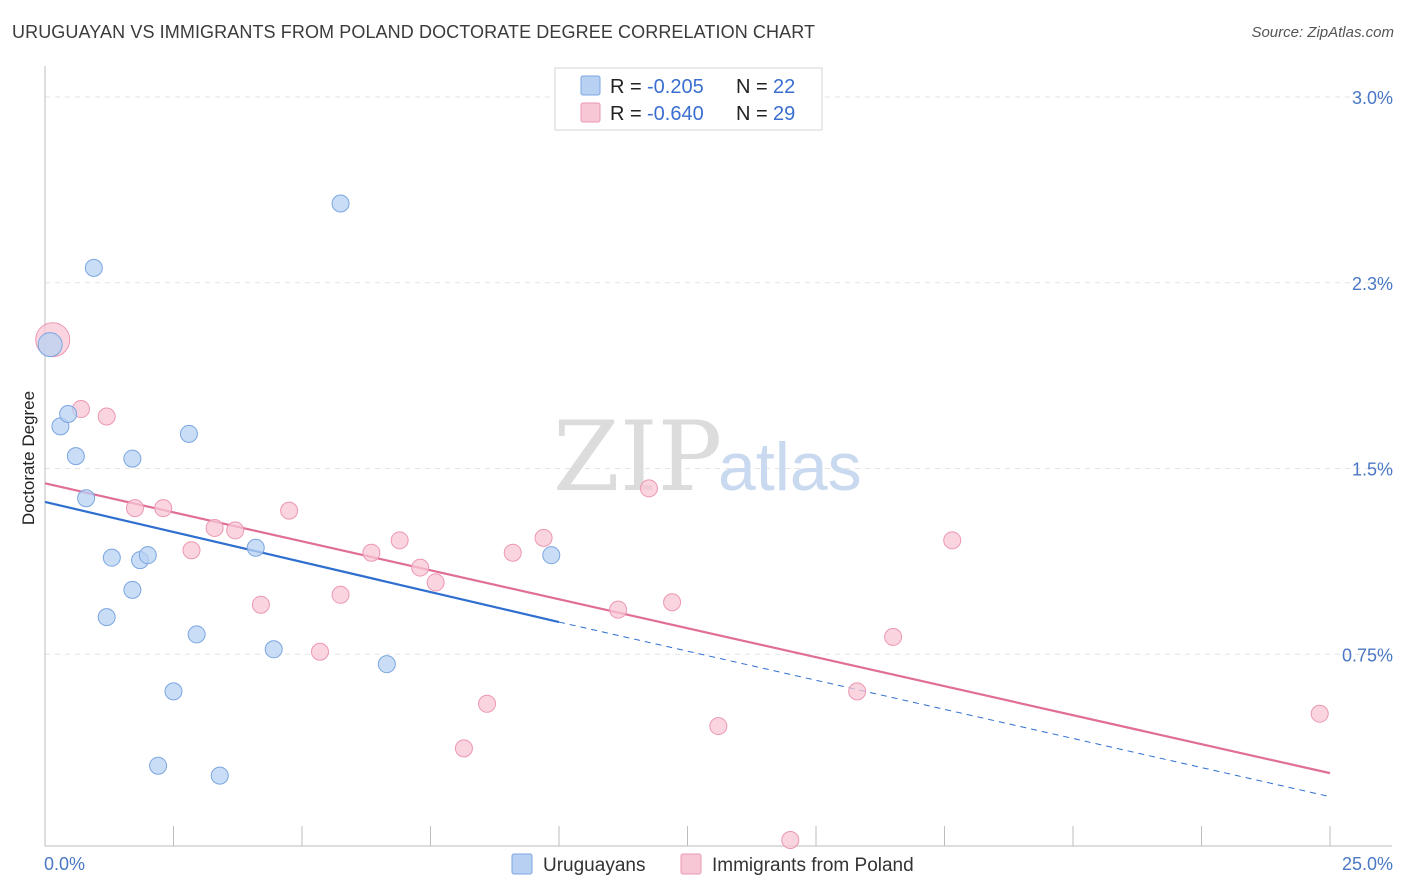 Image resolution: width=1406 pixels, height=892 pixels. I want to click on legend-r-label-1: R =, so click(626, 87).